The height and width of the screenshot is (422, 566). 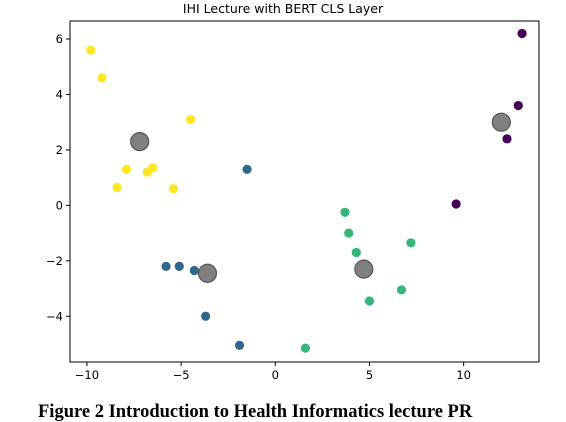 I want to click on x-tick-label: 5, so click(x=369, y=375).